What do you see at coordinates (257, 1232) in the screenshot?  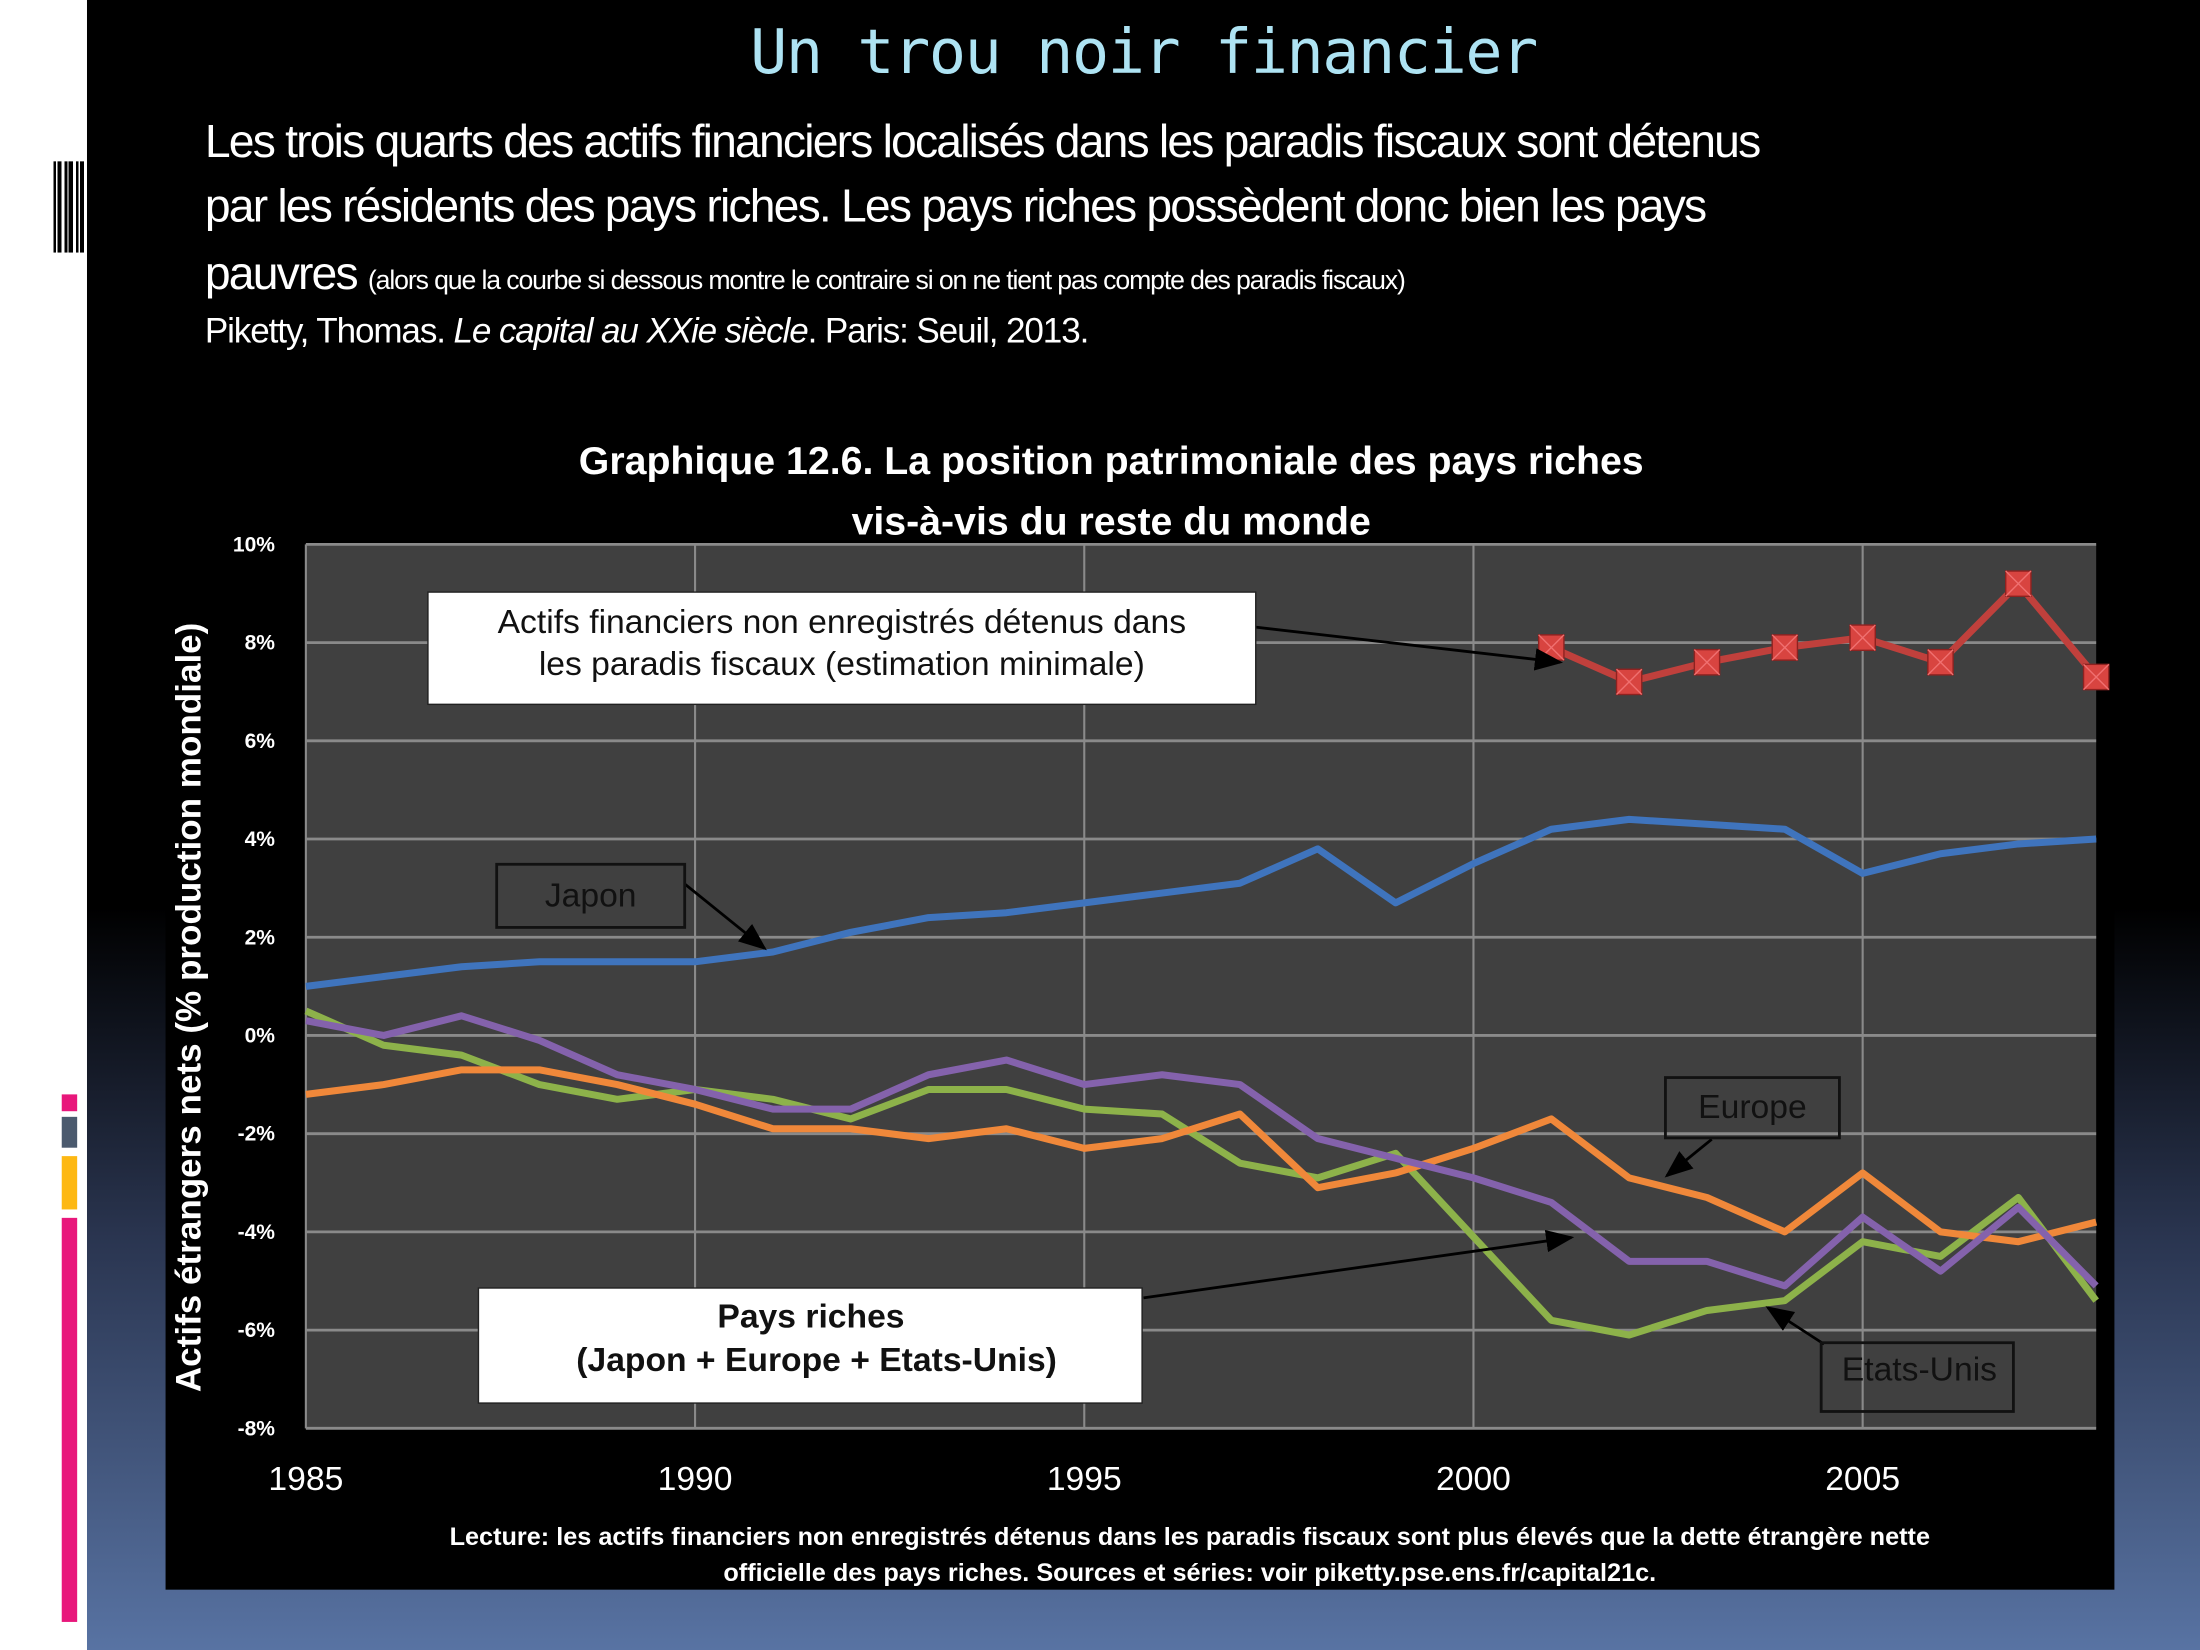 I see `y-tick-label: -4%` at bounding box center [257, 1232].